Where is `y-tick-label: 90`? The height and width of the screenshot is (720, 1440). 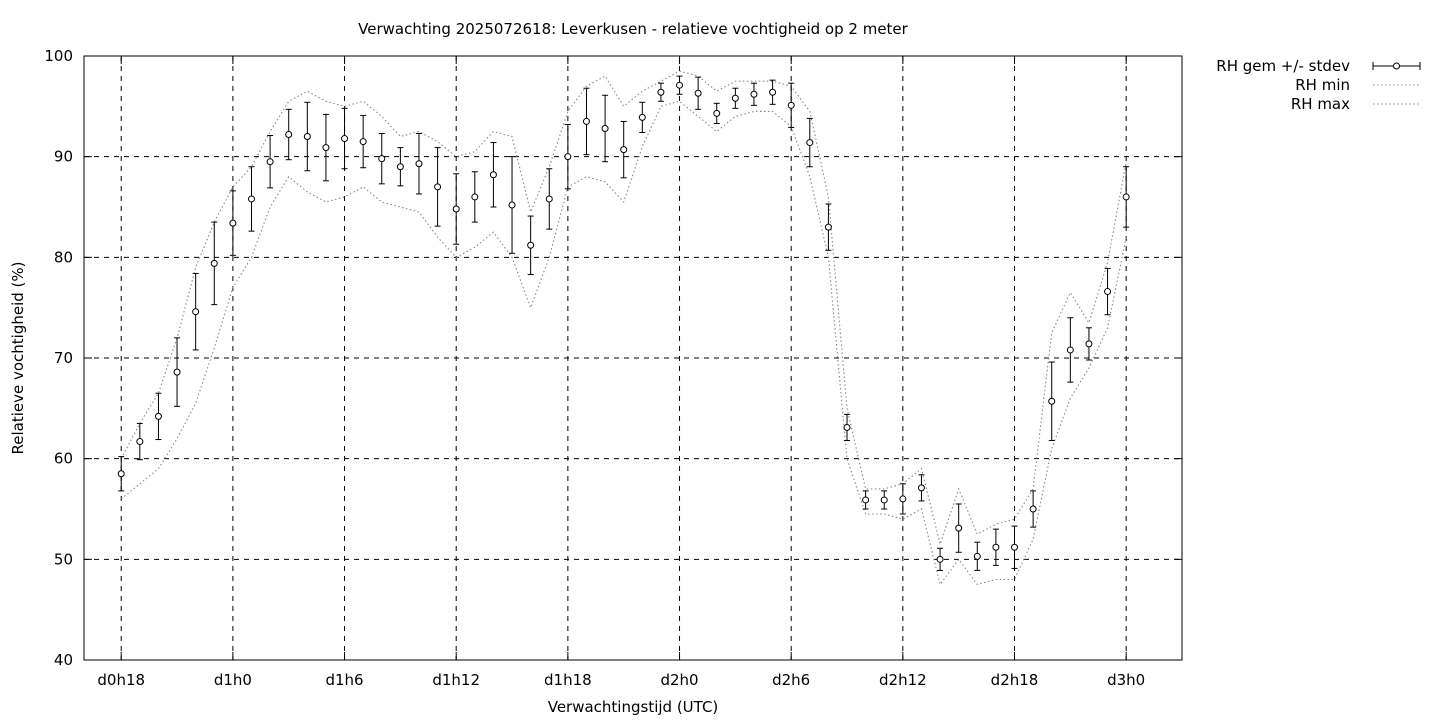
y-tick-label: 90 is located at coordinates (63, 157).